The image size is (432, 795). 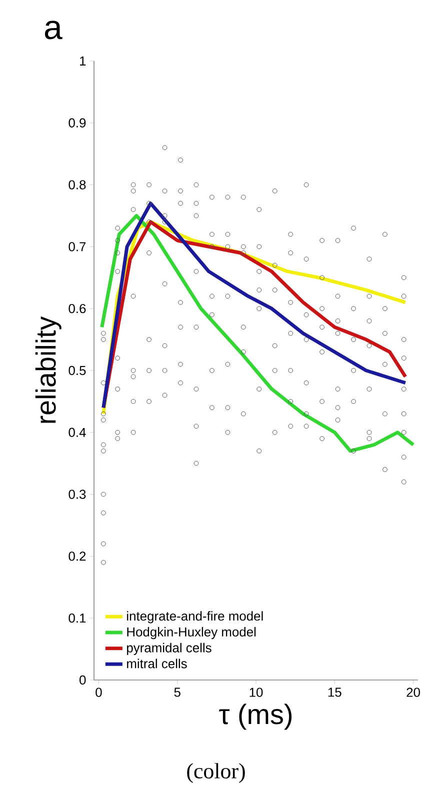 What do you see at coordinates (177, 692) in the screenshot?
I see `x-tick-label: 5` at bounding box center [177, 692].